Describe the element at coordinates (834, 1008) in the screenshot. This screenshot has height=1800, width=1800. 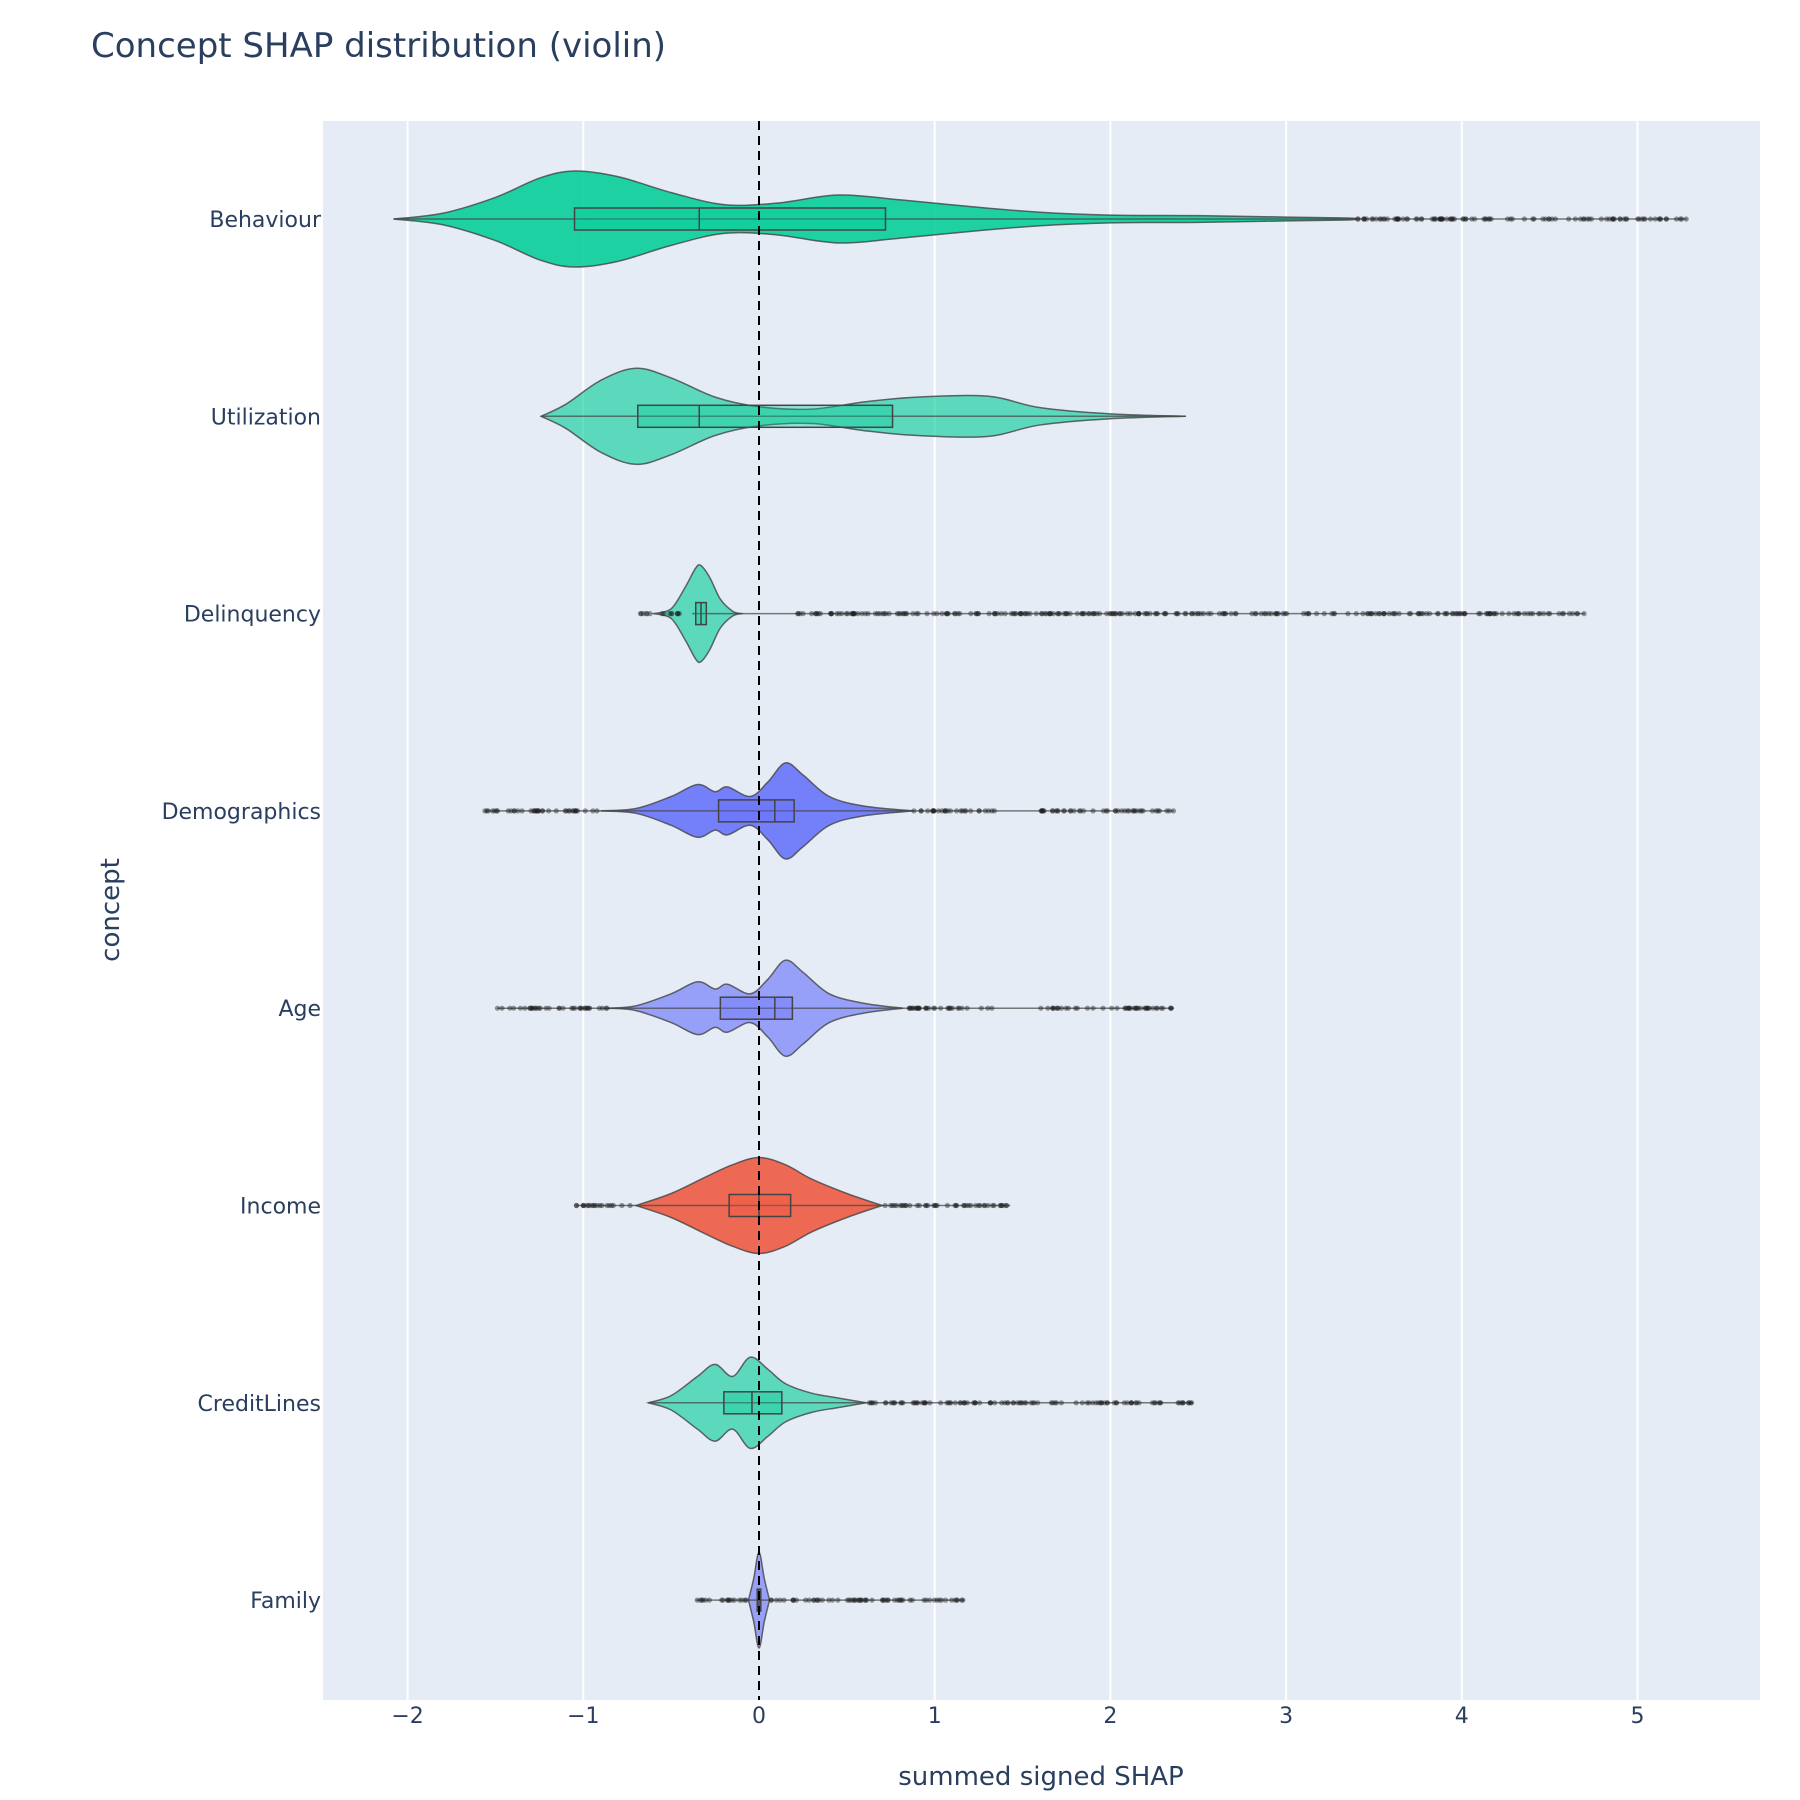
I see `violin-age` at that location.